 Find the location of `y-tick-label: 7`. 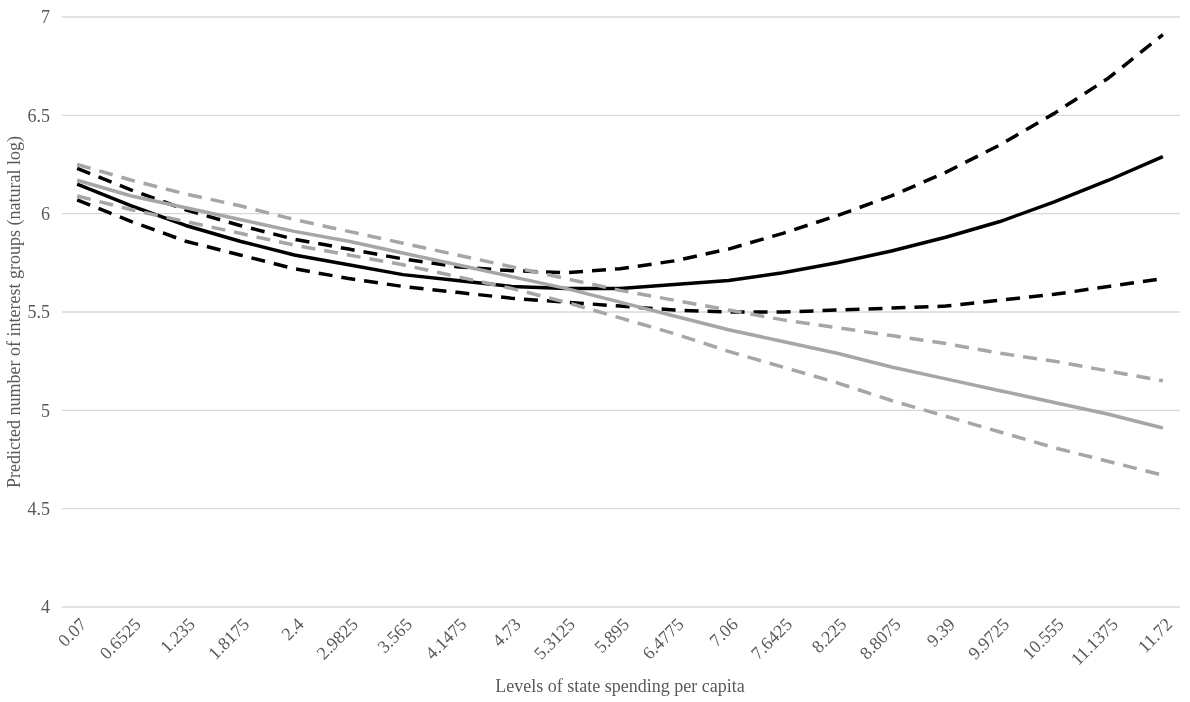

y-tick-label: 7 is located at coordinates (45, 17).